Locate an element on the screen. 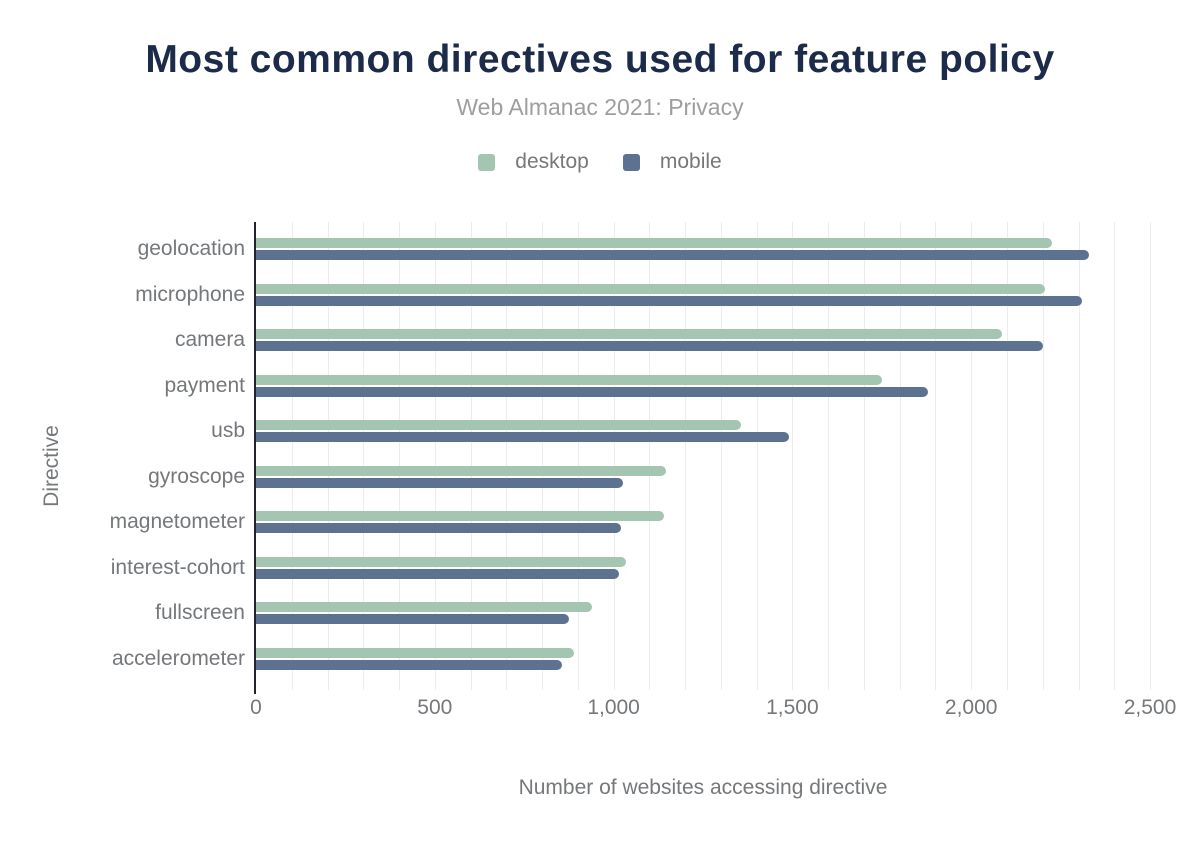 Image resolution: width=1200 pixels, height=842 pixels. bar-desktop-fullscreen is located at coordinates (424, 607).